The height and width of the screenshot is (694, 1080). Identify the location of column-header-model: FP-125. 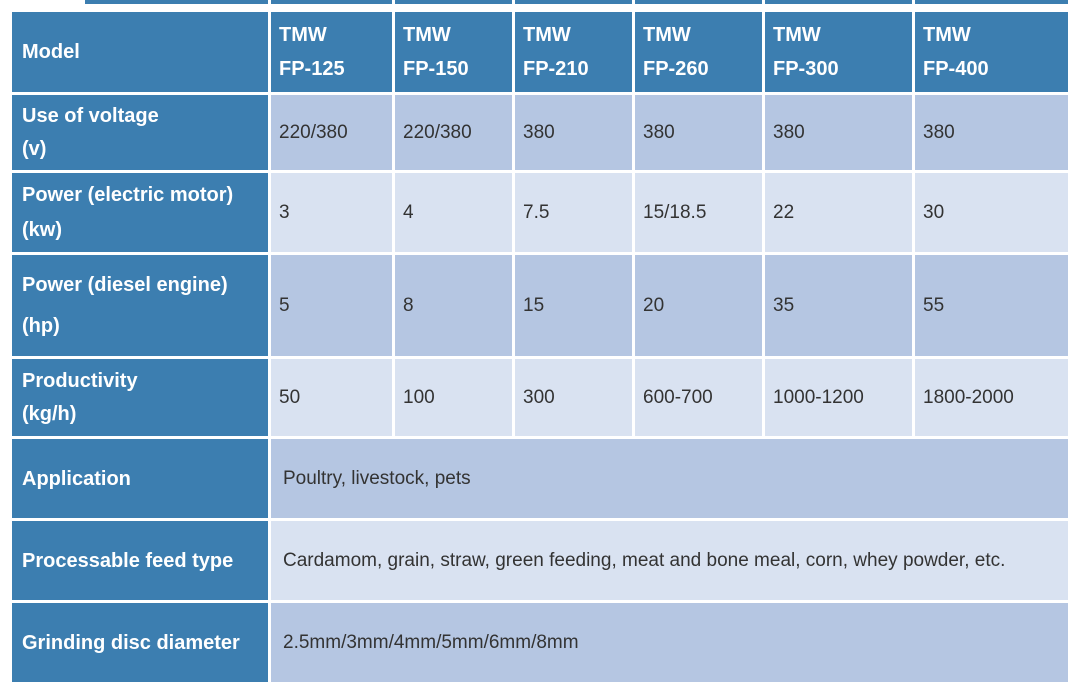
(312, 69).